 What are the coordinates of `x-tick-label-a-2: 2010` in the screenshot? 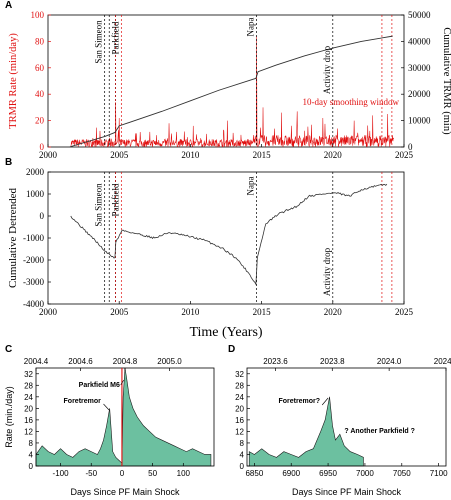 It's located at (190, 155).